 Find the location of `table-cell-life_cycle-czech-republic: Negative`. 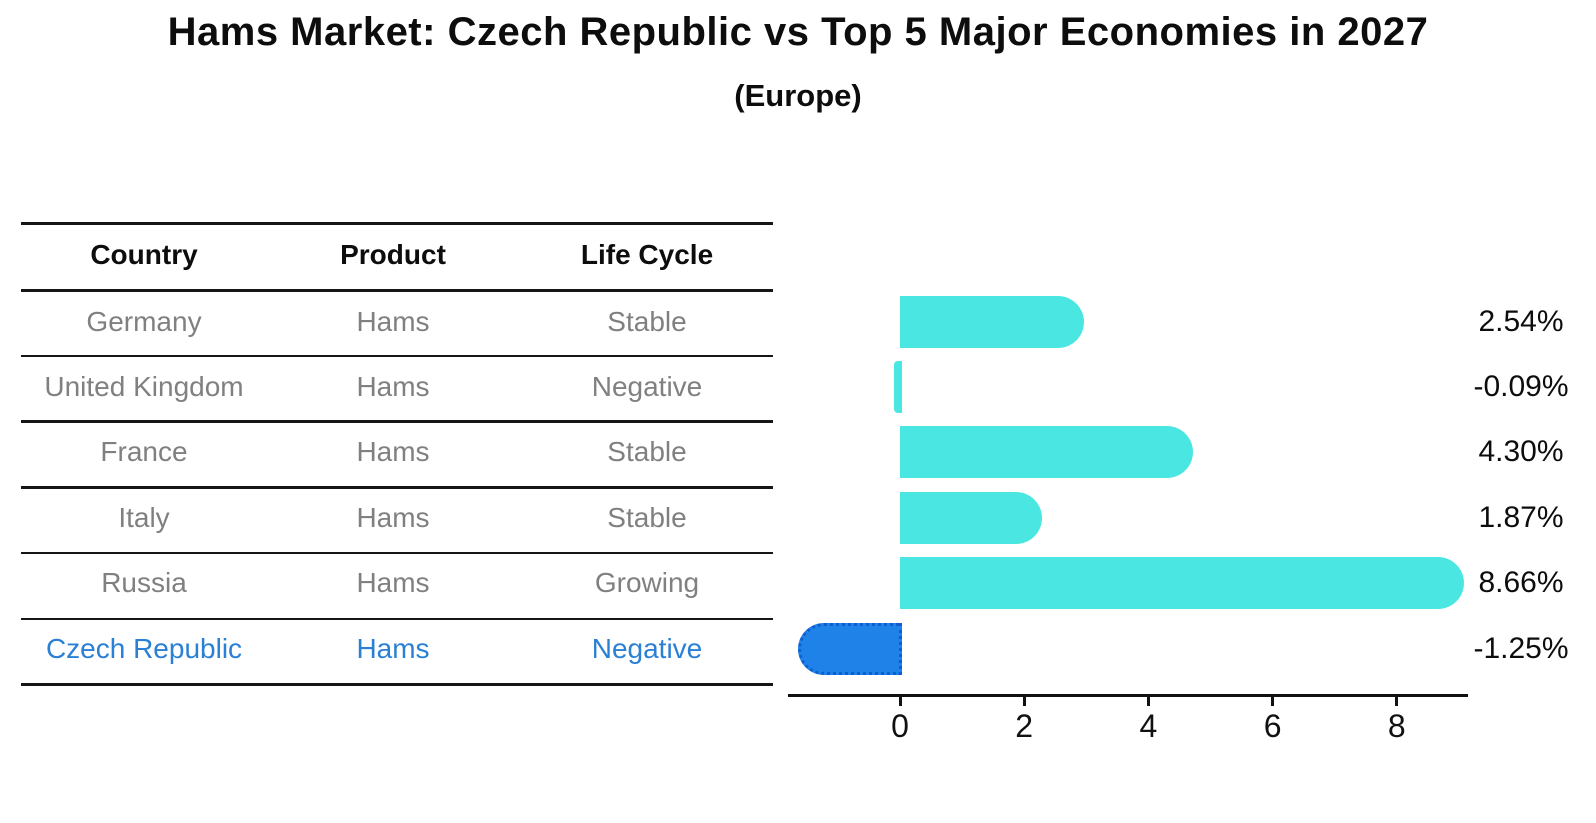

table-cell-life_cycle-czech-republic: Negative is located at coordinates (647, 648).